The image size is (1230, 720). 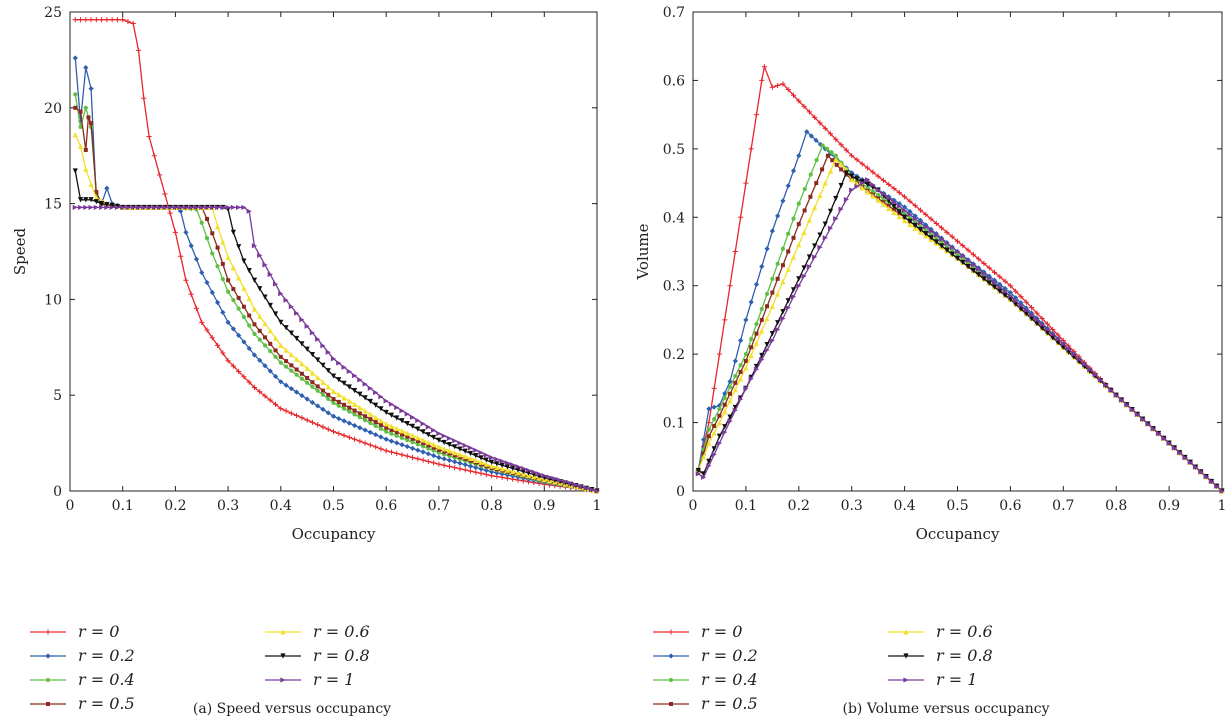 I want to click on y-tick-label: 10, so click(x=53, y=300).